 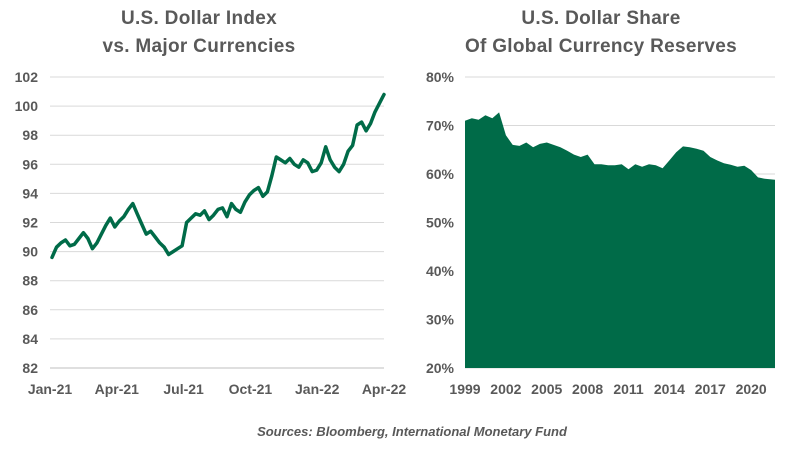 What do you see at coordinates (251, 389) in the screenshot?
I see `left-x-tick-label: Oct-21` at bounding box center [251, 389].